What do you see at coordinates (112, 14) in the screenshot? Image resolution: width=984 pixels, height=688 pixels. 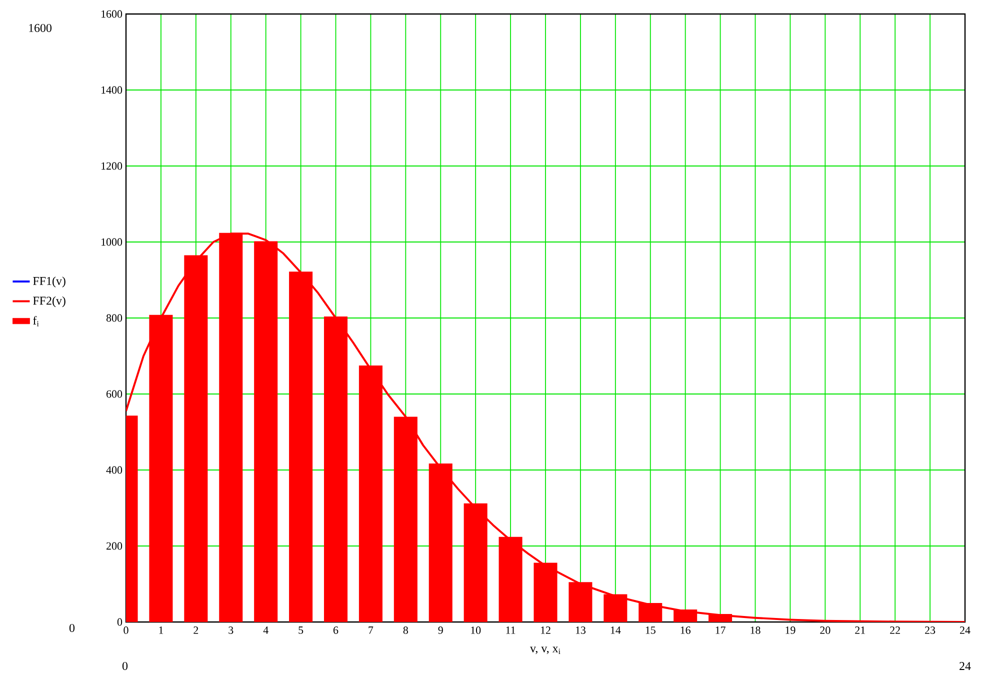 I see `y-tick-label: 1600` at bounding box center [112, 14].